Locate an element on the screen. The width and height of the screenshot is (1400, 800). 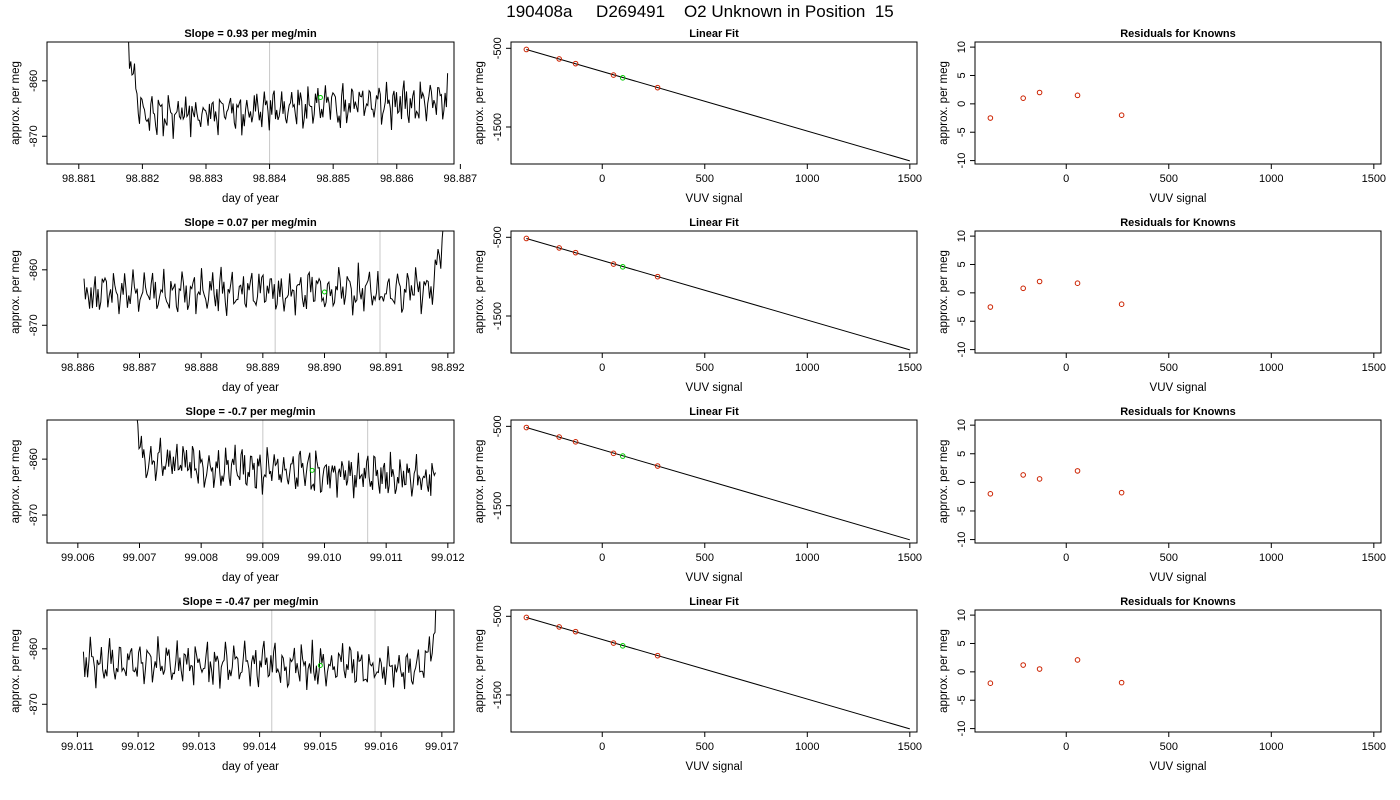
x-tick-label: 99.008 is located at coordinates (201, 558).